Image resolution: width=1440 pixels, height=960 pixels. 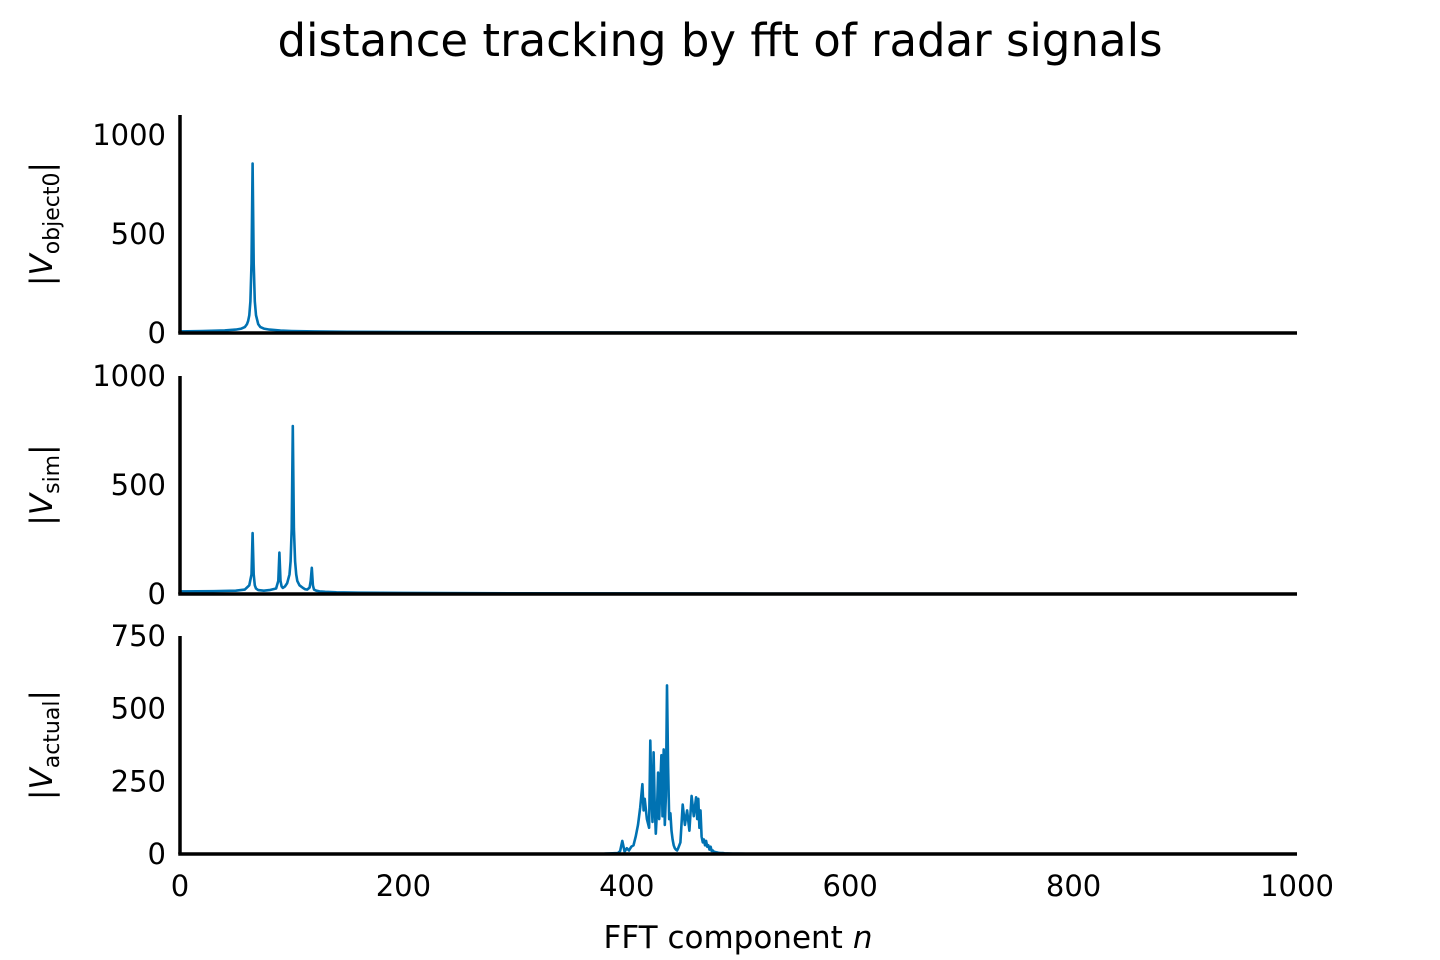 What do you see at coordinates (138, 636) in the screenshot?
I see `y-tick-label: 750` at bounding box center [138, 636].